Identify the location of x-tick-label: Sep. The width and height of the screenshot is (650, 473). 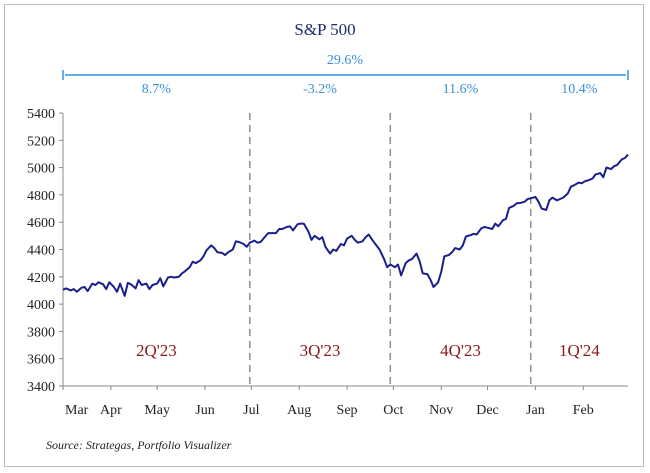
(347, 410).